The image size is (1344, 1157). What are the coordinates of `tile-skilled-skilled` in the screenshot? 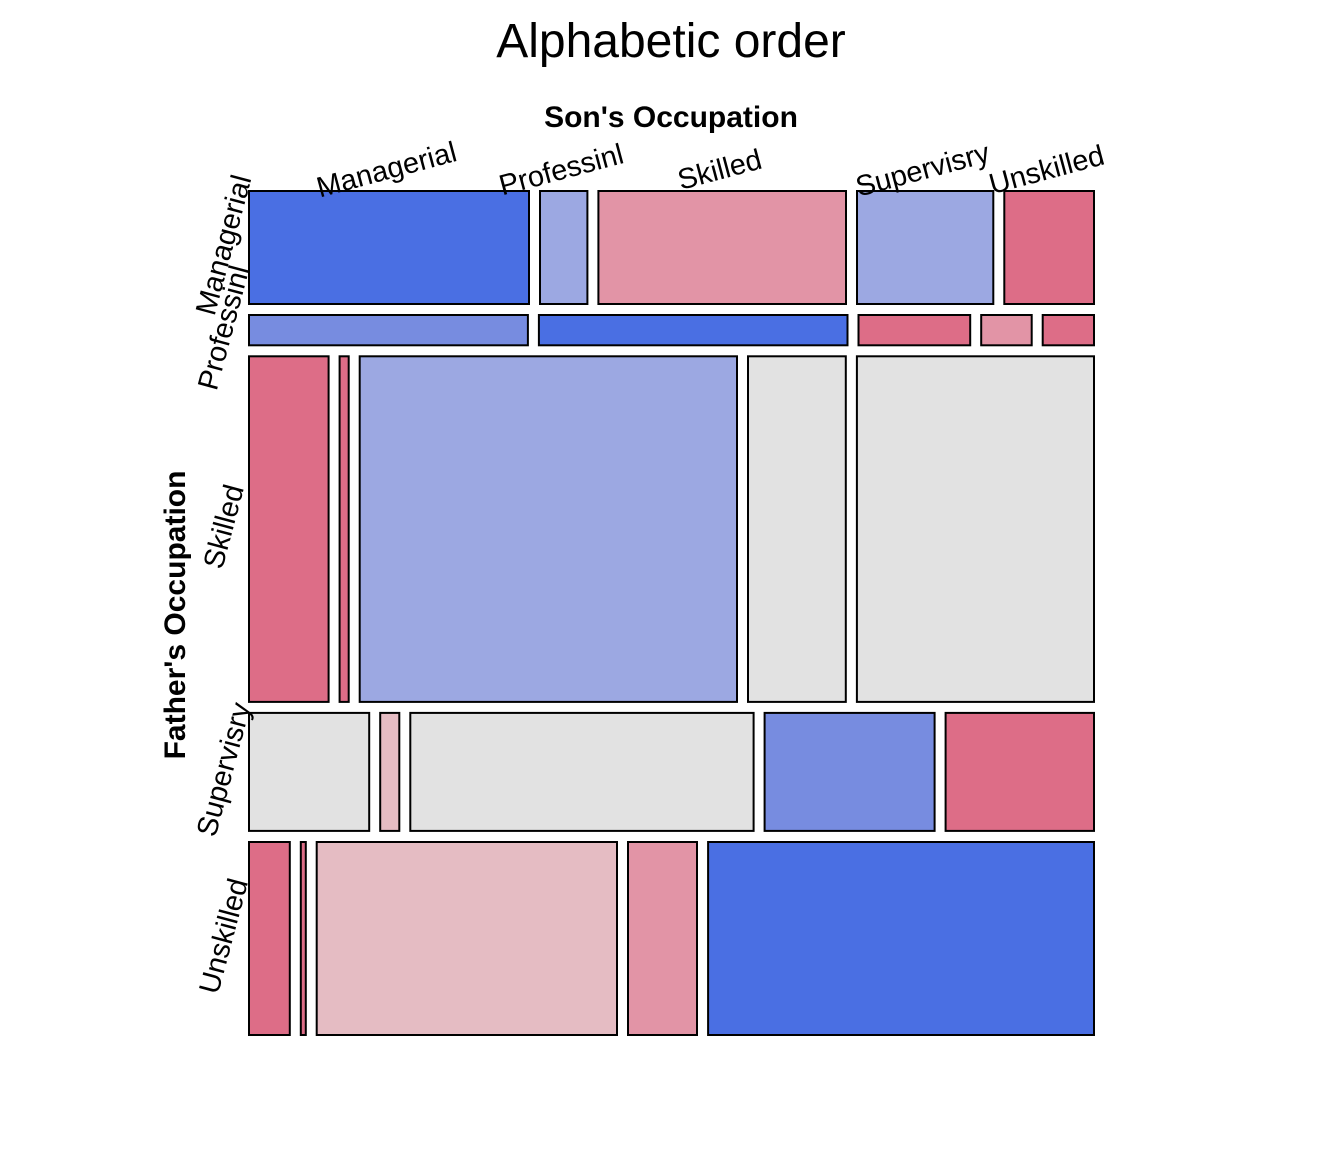 It's located at (548, 529).